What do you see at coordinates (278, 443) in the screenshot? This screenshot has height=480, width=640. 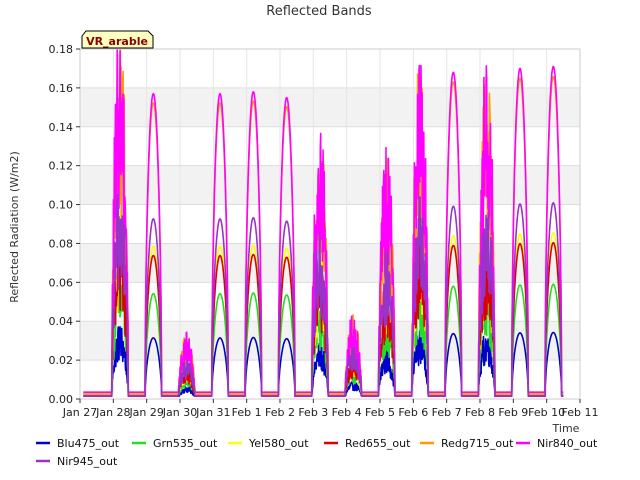 I see `legend-label: Yel580_out` at bounding box center [278, 443].